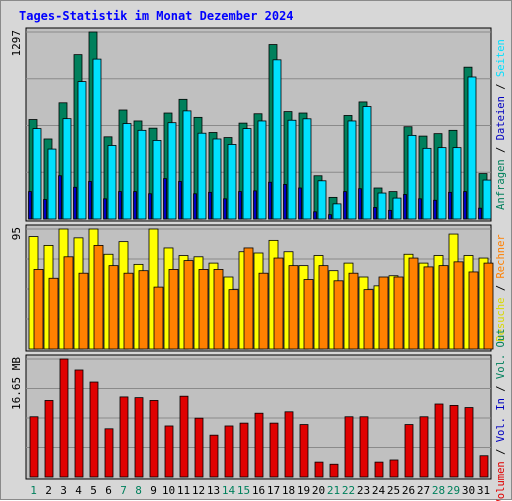  I want to click on ymax-label-bottom: 16.65 MB, so click(16, 383).